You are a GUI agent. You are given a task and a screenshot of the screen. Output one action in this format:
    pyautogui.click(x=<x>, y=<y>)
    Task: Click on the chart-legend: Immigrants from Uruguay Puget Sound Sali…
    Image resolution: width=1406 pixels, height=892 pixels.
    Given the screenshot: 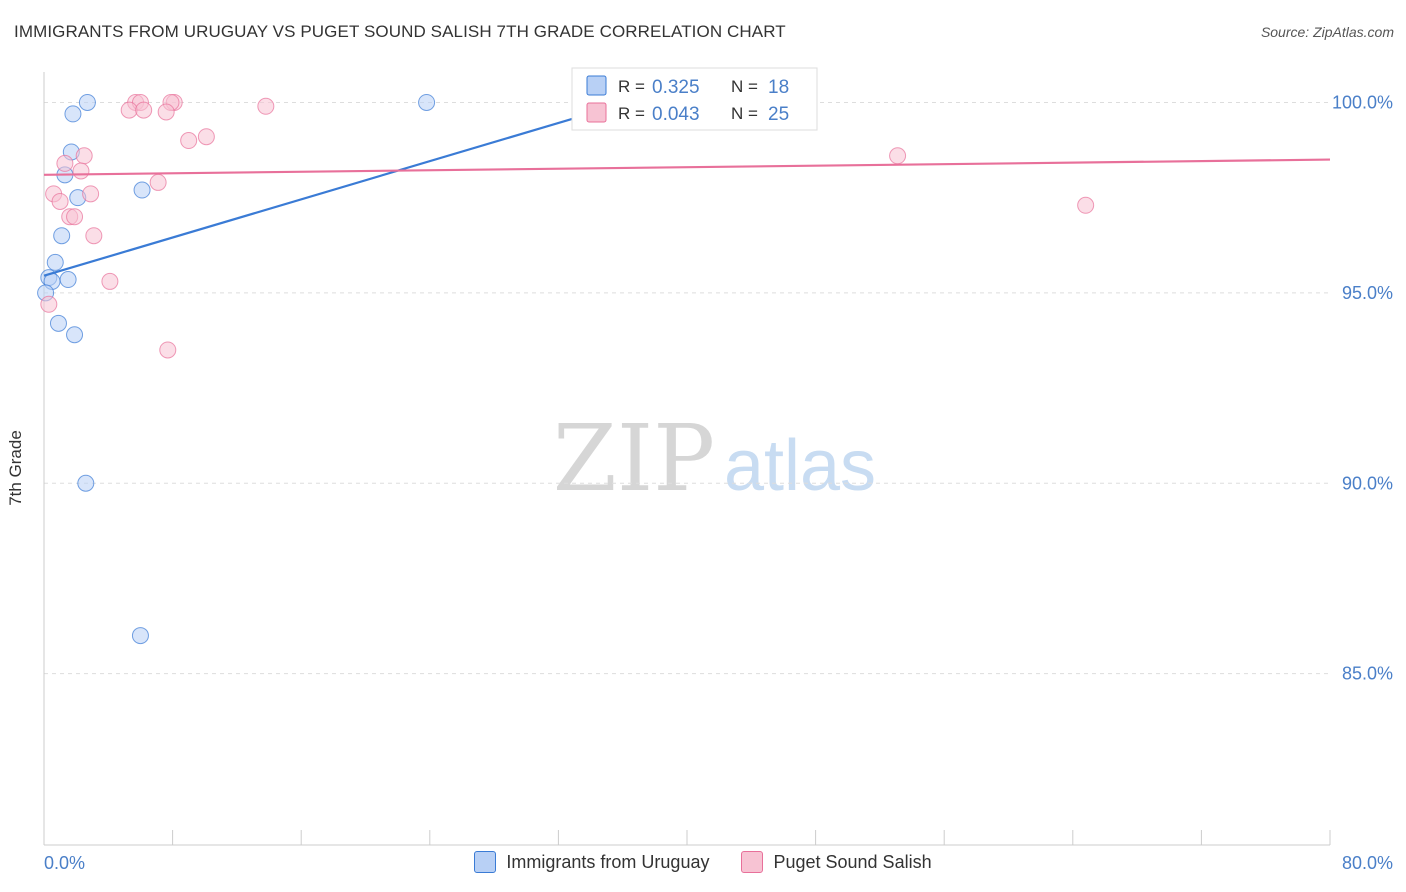 What is the action you would take?
    pyautogui.click(x=703, y=862)
    